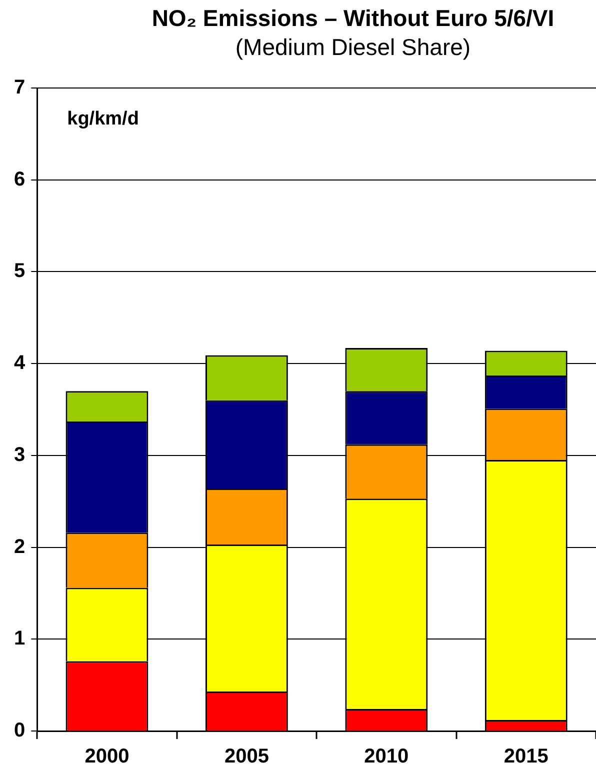 The height and width of the screenshot is (779, 596). What do you see at coordinates (103, 119) in the screenshot?
I see `y-axis-title: kg/km/d` at bounding box center [103, 119].